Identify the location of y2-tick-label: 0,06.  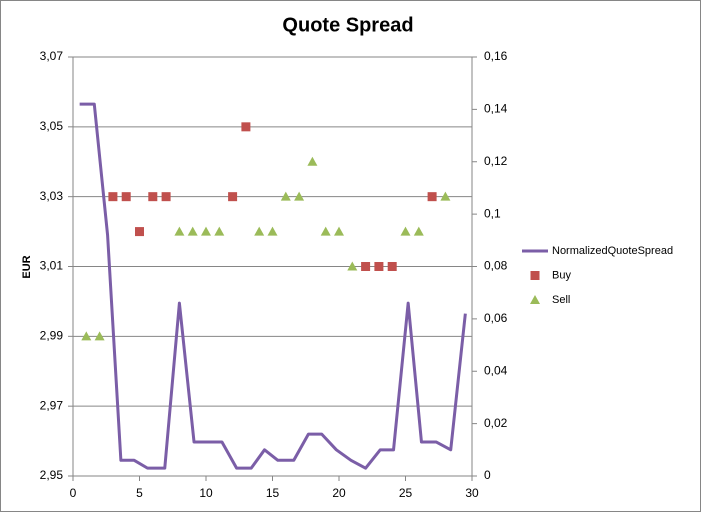
(496, 318).